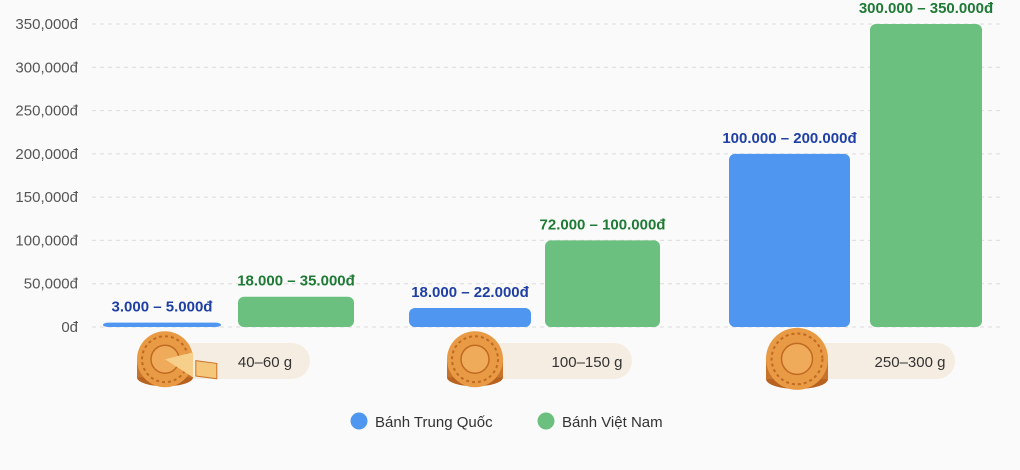 The image size is (1020, 470). What do you see at coordinates (46, 111) in the screenshot?
I see `y-tick-label: 250,000đ` at bounding box center [46, 111].